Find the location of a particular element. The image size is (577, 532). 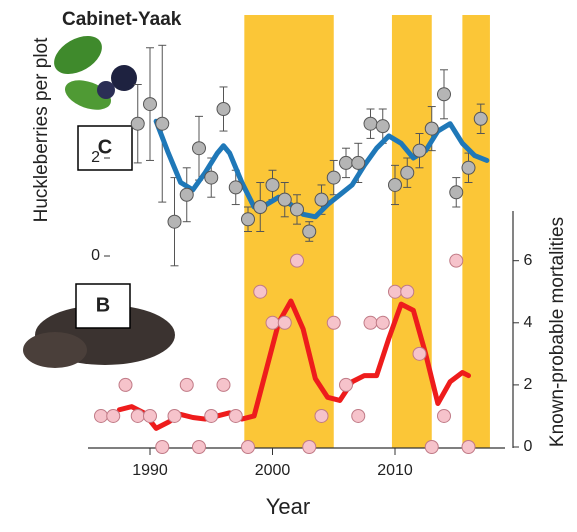

chart-title: Cabinet-Yaak is located at coordinates (122, 19).